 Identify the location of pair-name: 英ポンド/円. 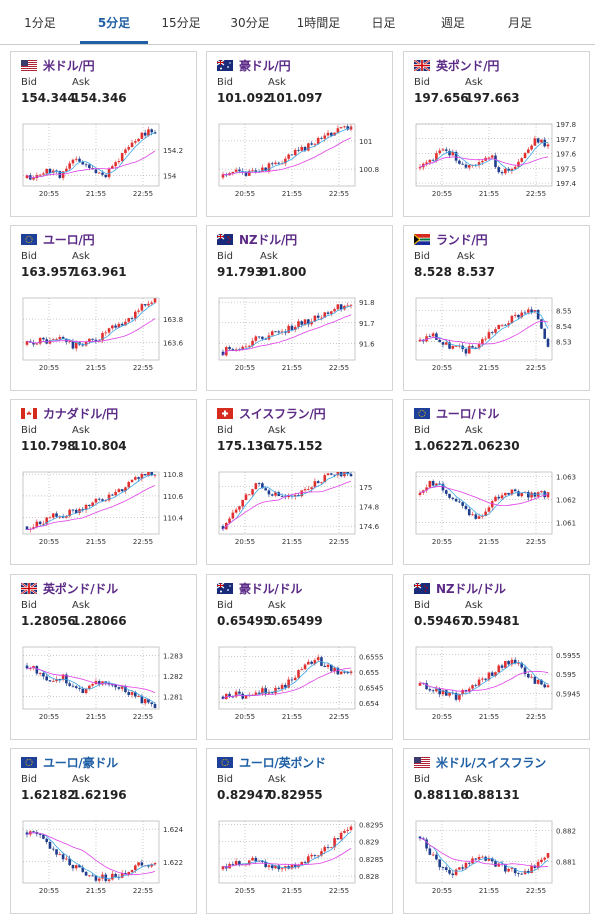
(468, 65).